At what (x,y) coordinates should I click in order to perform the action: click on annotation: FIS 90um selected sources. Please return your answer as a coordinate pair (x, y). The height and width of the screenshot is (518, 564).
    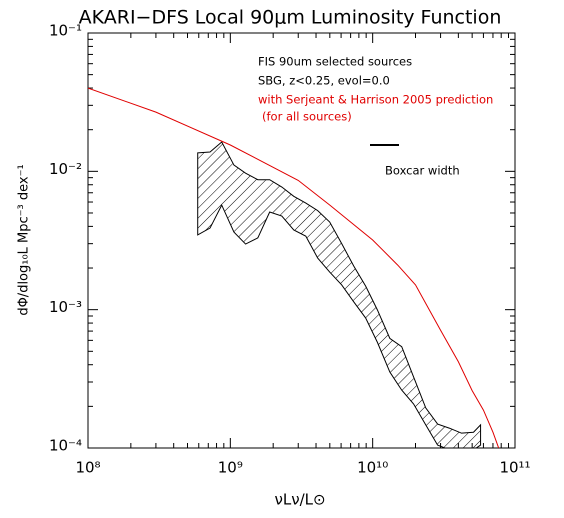
    Looking at the image, I should click on (335, 62).